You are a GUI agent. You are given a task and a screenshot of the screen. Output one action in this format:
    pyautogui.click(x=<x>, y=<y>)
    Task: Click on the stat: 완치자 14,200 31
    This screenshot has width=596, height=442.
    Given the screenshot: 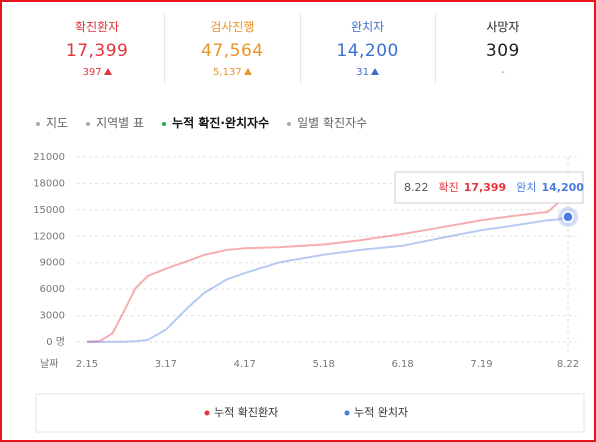 What is the action you would take?
    pyautogui.click(x=367, y=49)
    